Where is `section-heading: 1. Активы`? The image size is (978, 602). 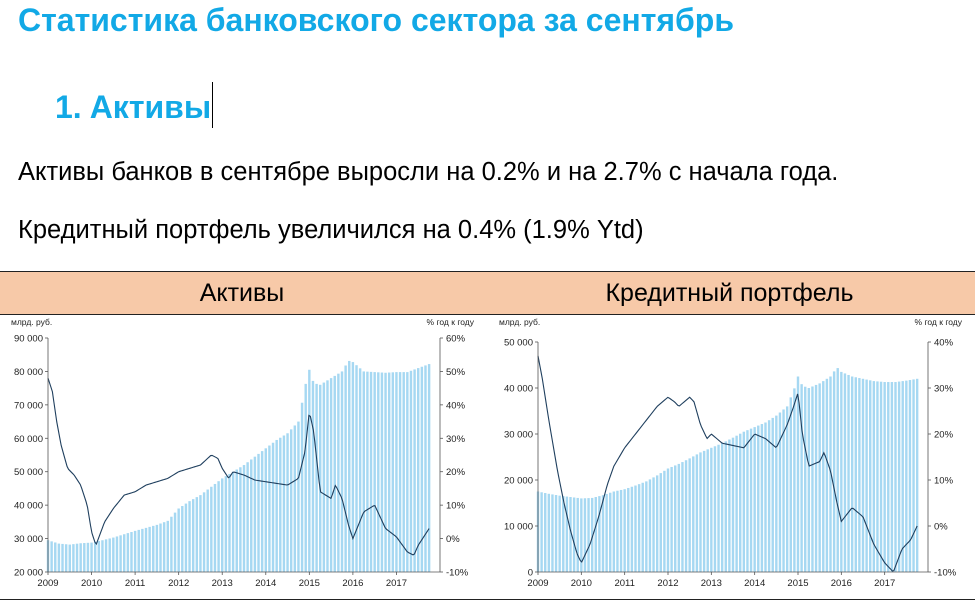
section-heading: 1. Активы is located at coordinates (134, 105).